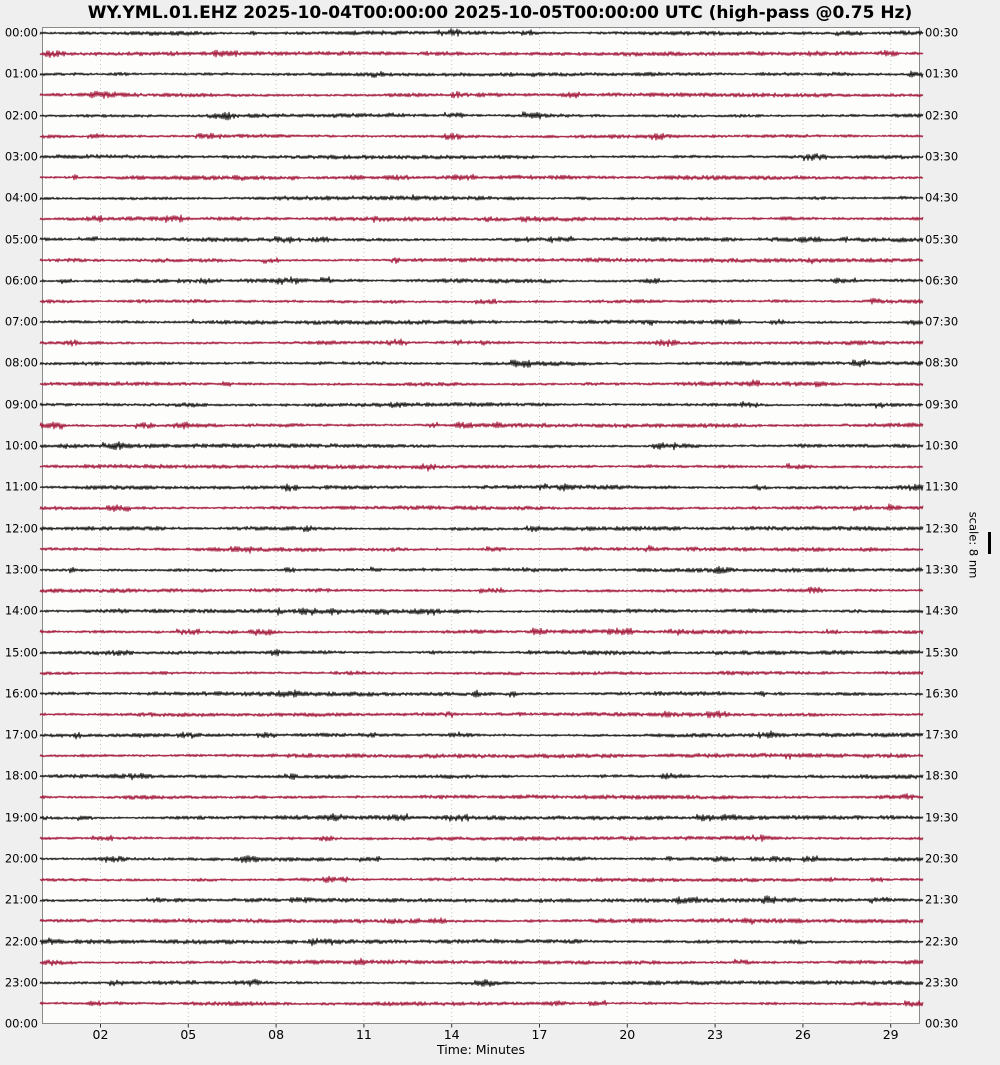  I want to click on hour-label-right: 11:30, so click(942, 486).